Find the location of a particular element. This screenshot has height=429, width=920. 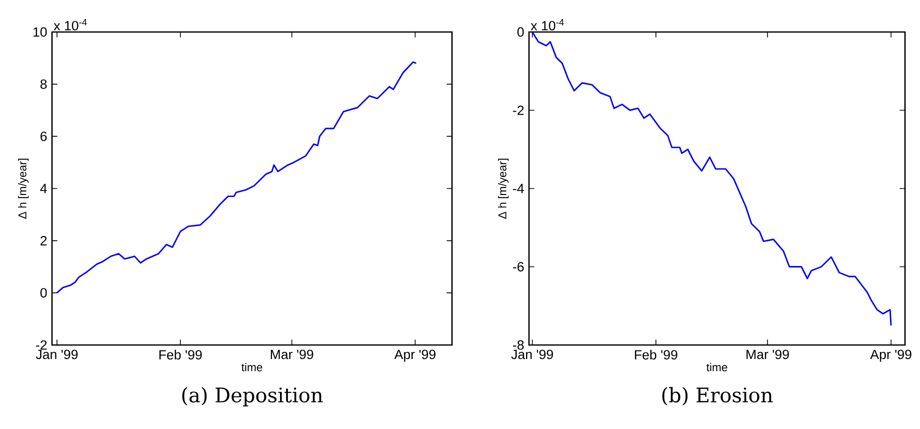

y-tick-label: 10 is located at coordinates (40, 32).